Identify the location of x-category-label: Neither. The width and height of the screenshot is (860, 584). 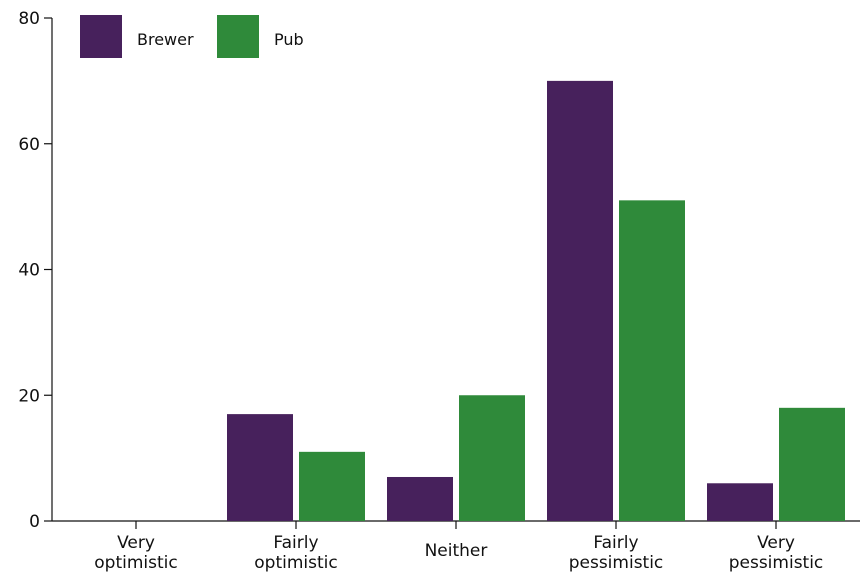
(456, 551).